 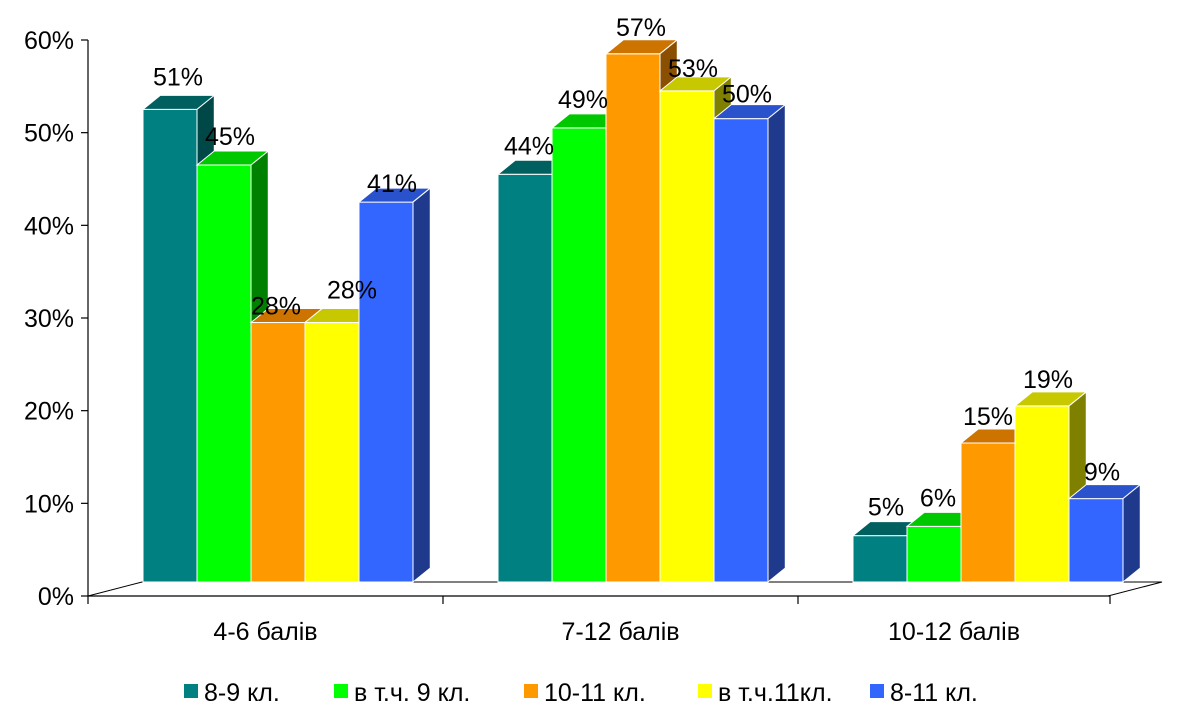 I want to click on y-tick-label: 50%, so click(x=49, y=134).